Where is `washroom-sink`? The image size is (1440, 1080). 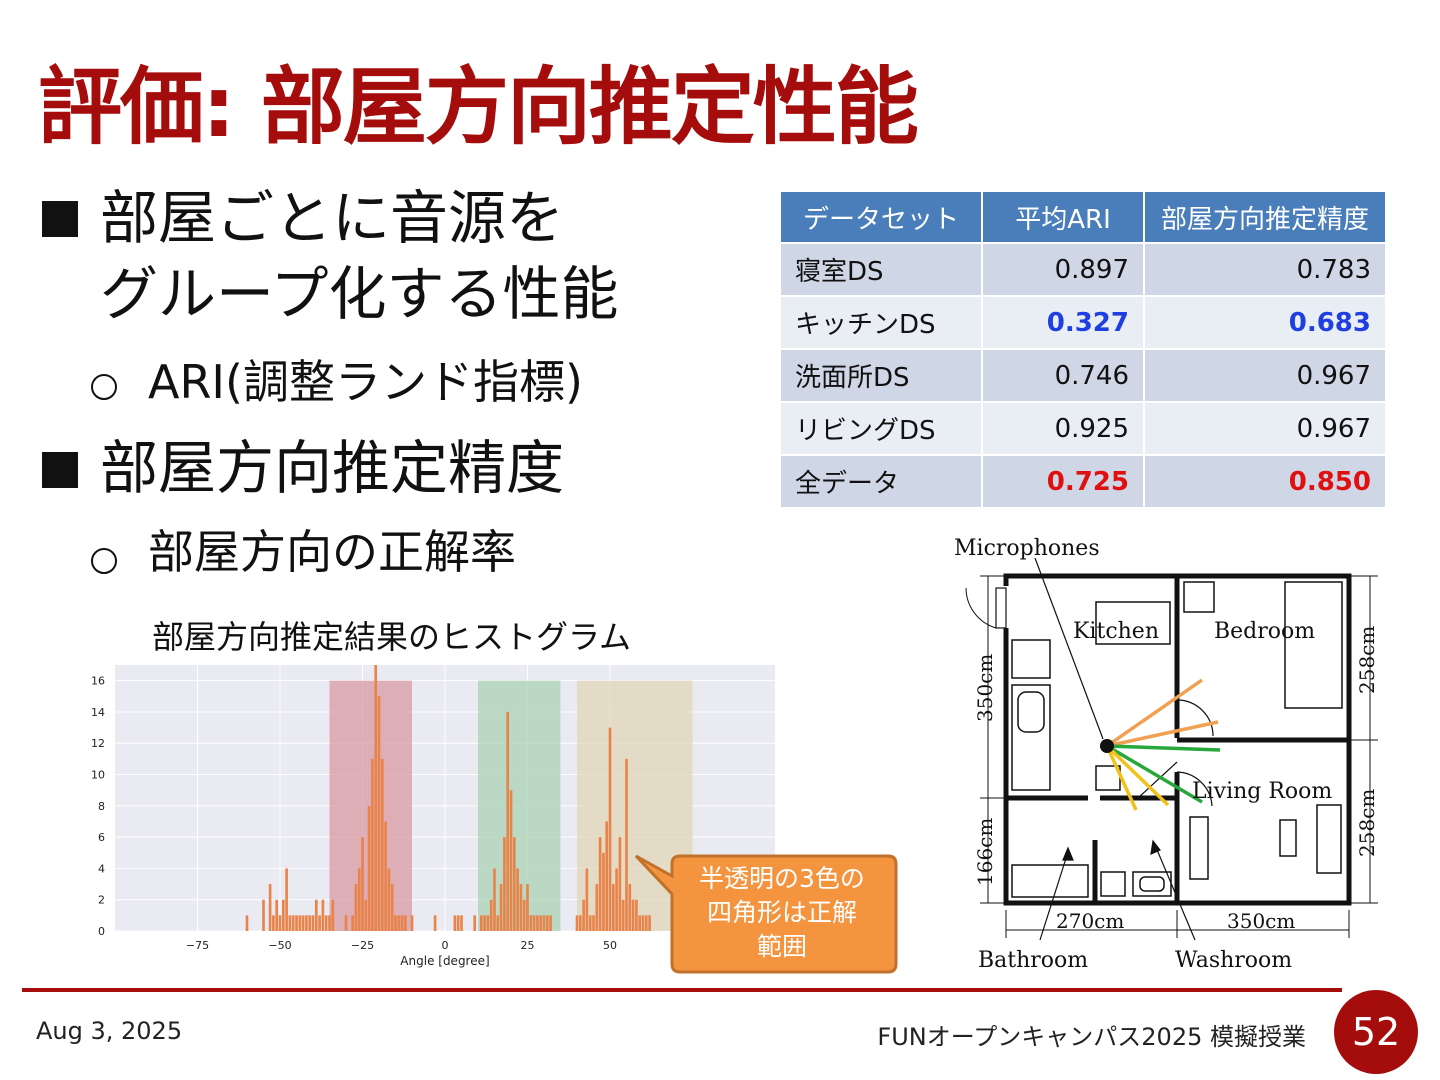
washroom-sink is located at coordinates (1152, 884).